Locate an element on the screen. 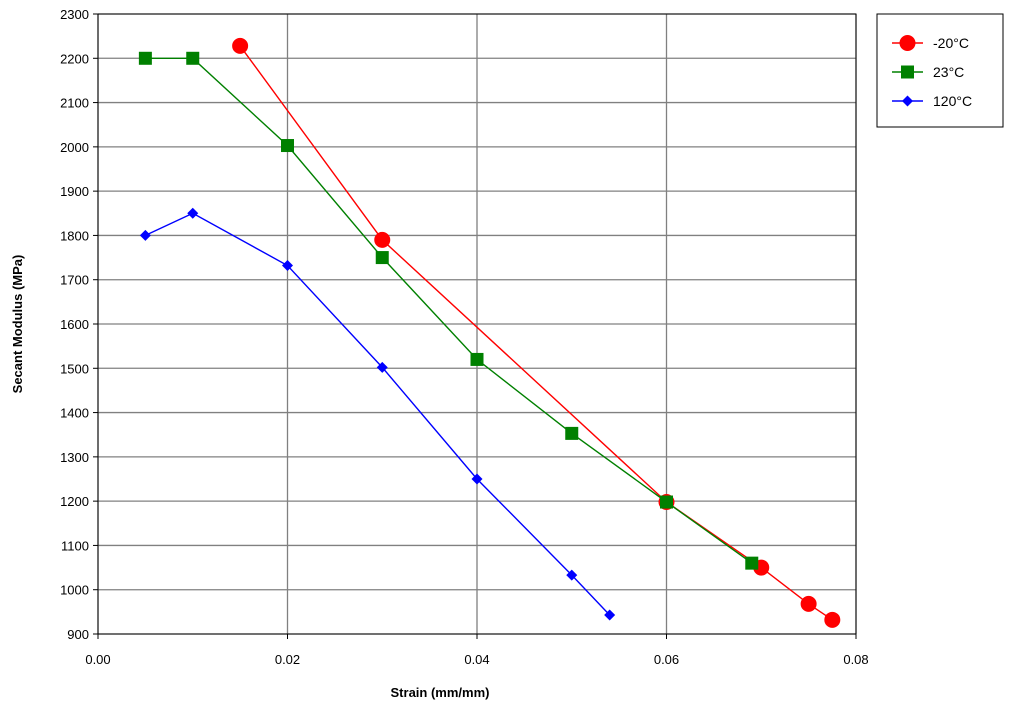 The image size is (1009, 708). y-tick-label: 1100 is located at coordinates (75, 545).